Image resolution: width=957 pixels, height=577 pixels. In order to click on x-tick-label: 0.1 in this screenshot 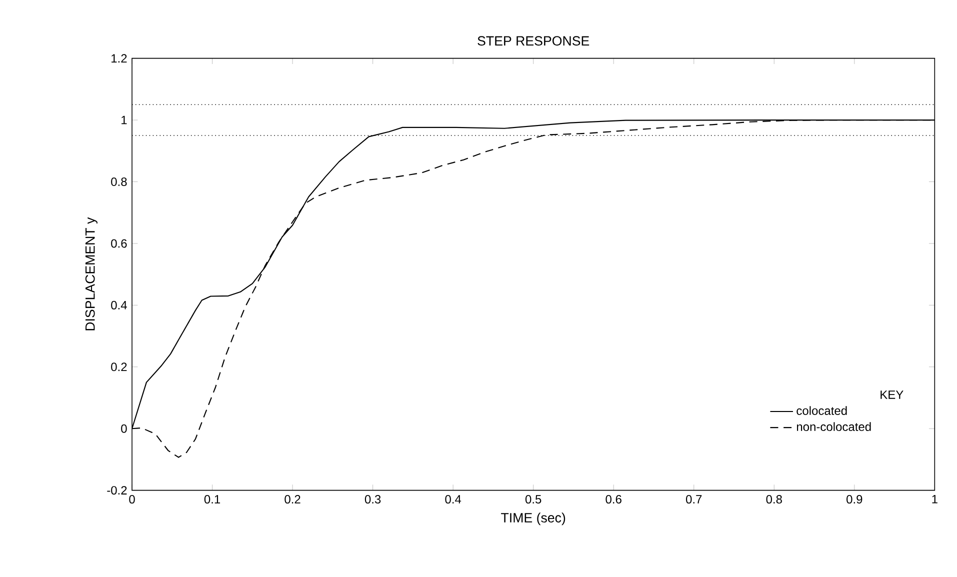, I will do `click(212, 499)`.